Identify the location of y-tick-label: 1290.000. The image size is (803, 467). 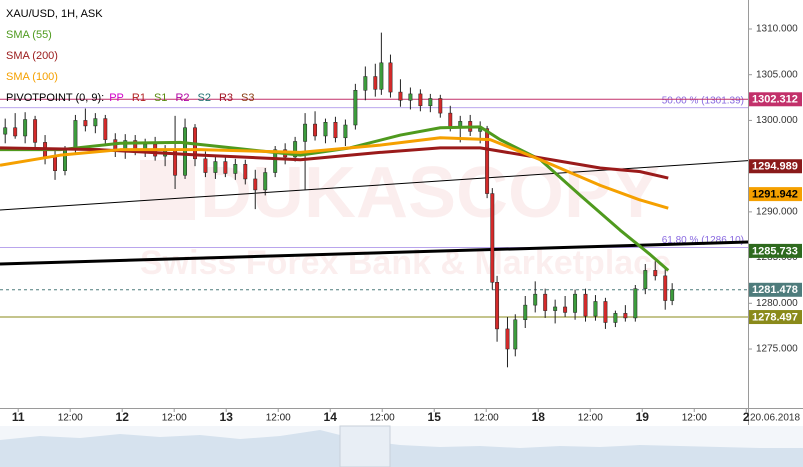
(777, 212).